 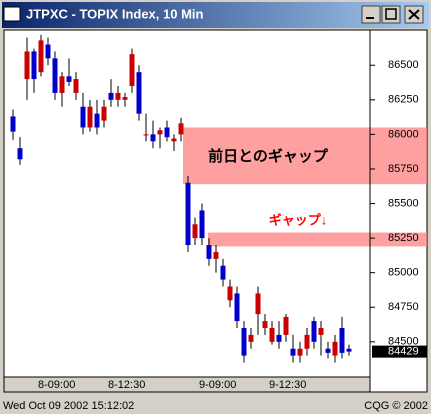 I want to click on y-tick-label: 85000, so click(x=403, y=273).